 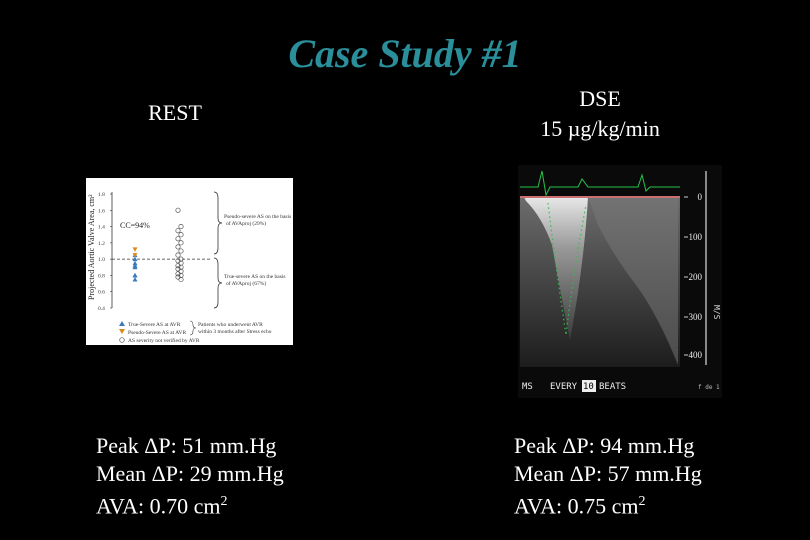 What do you see at coordinates (101, 195) in the screenshot?
I see `y-tick-label: 1.8` at bounding box center [101, 195].